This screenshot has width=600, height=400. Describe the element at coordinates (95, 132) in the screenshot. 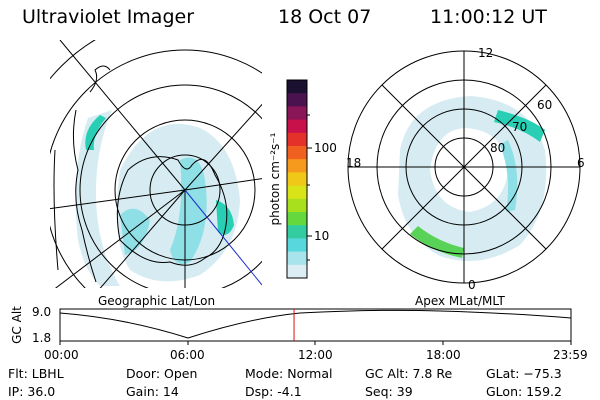

I see `aurora-arc-left` at that location.